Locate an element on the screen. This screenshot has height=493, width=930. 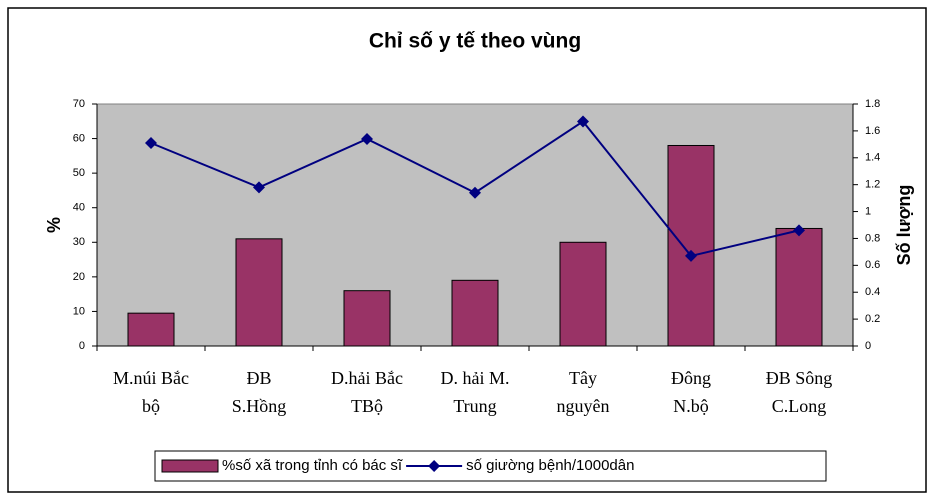
y-tick-label: 30 is located at coordinates (79, 242).